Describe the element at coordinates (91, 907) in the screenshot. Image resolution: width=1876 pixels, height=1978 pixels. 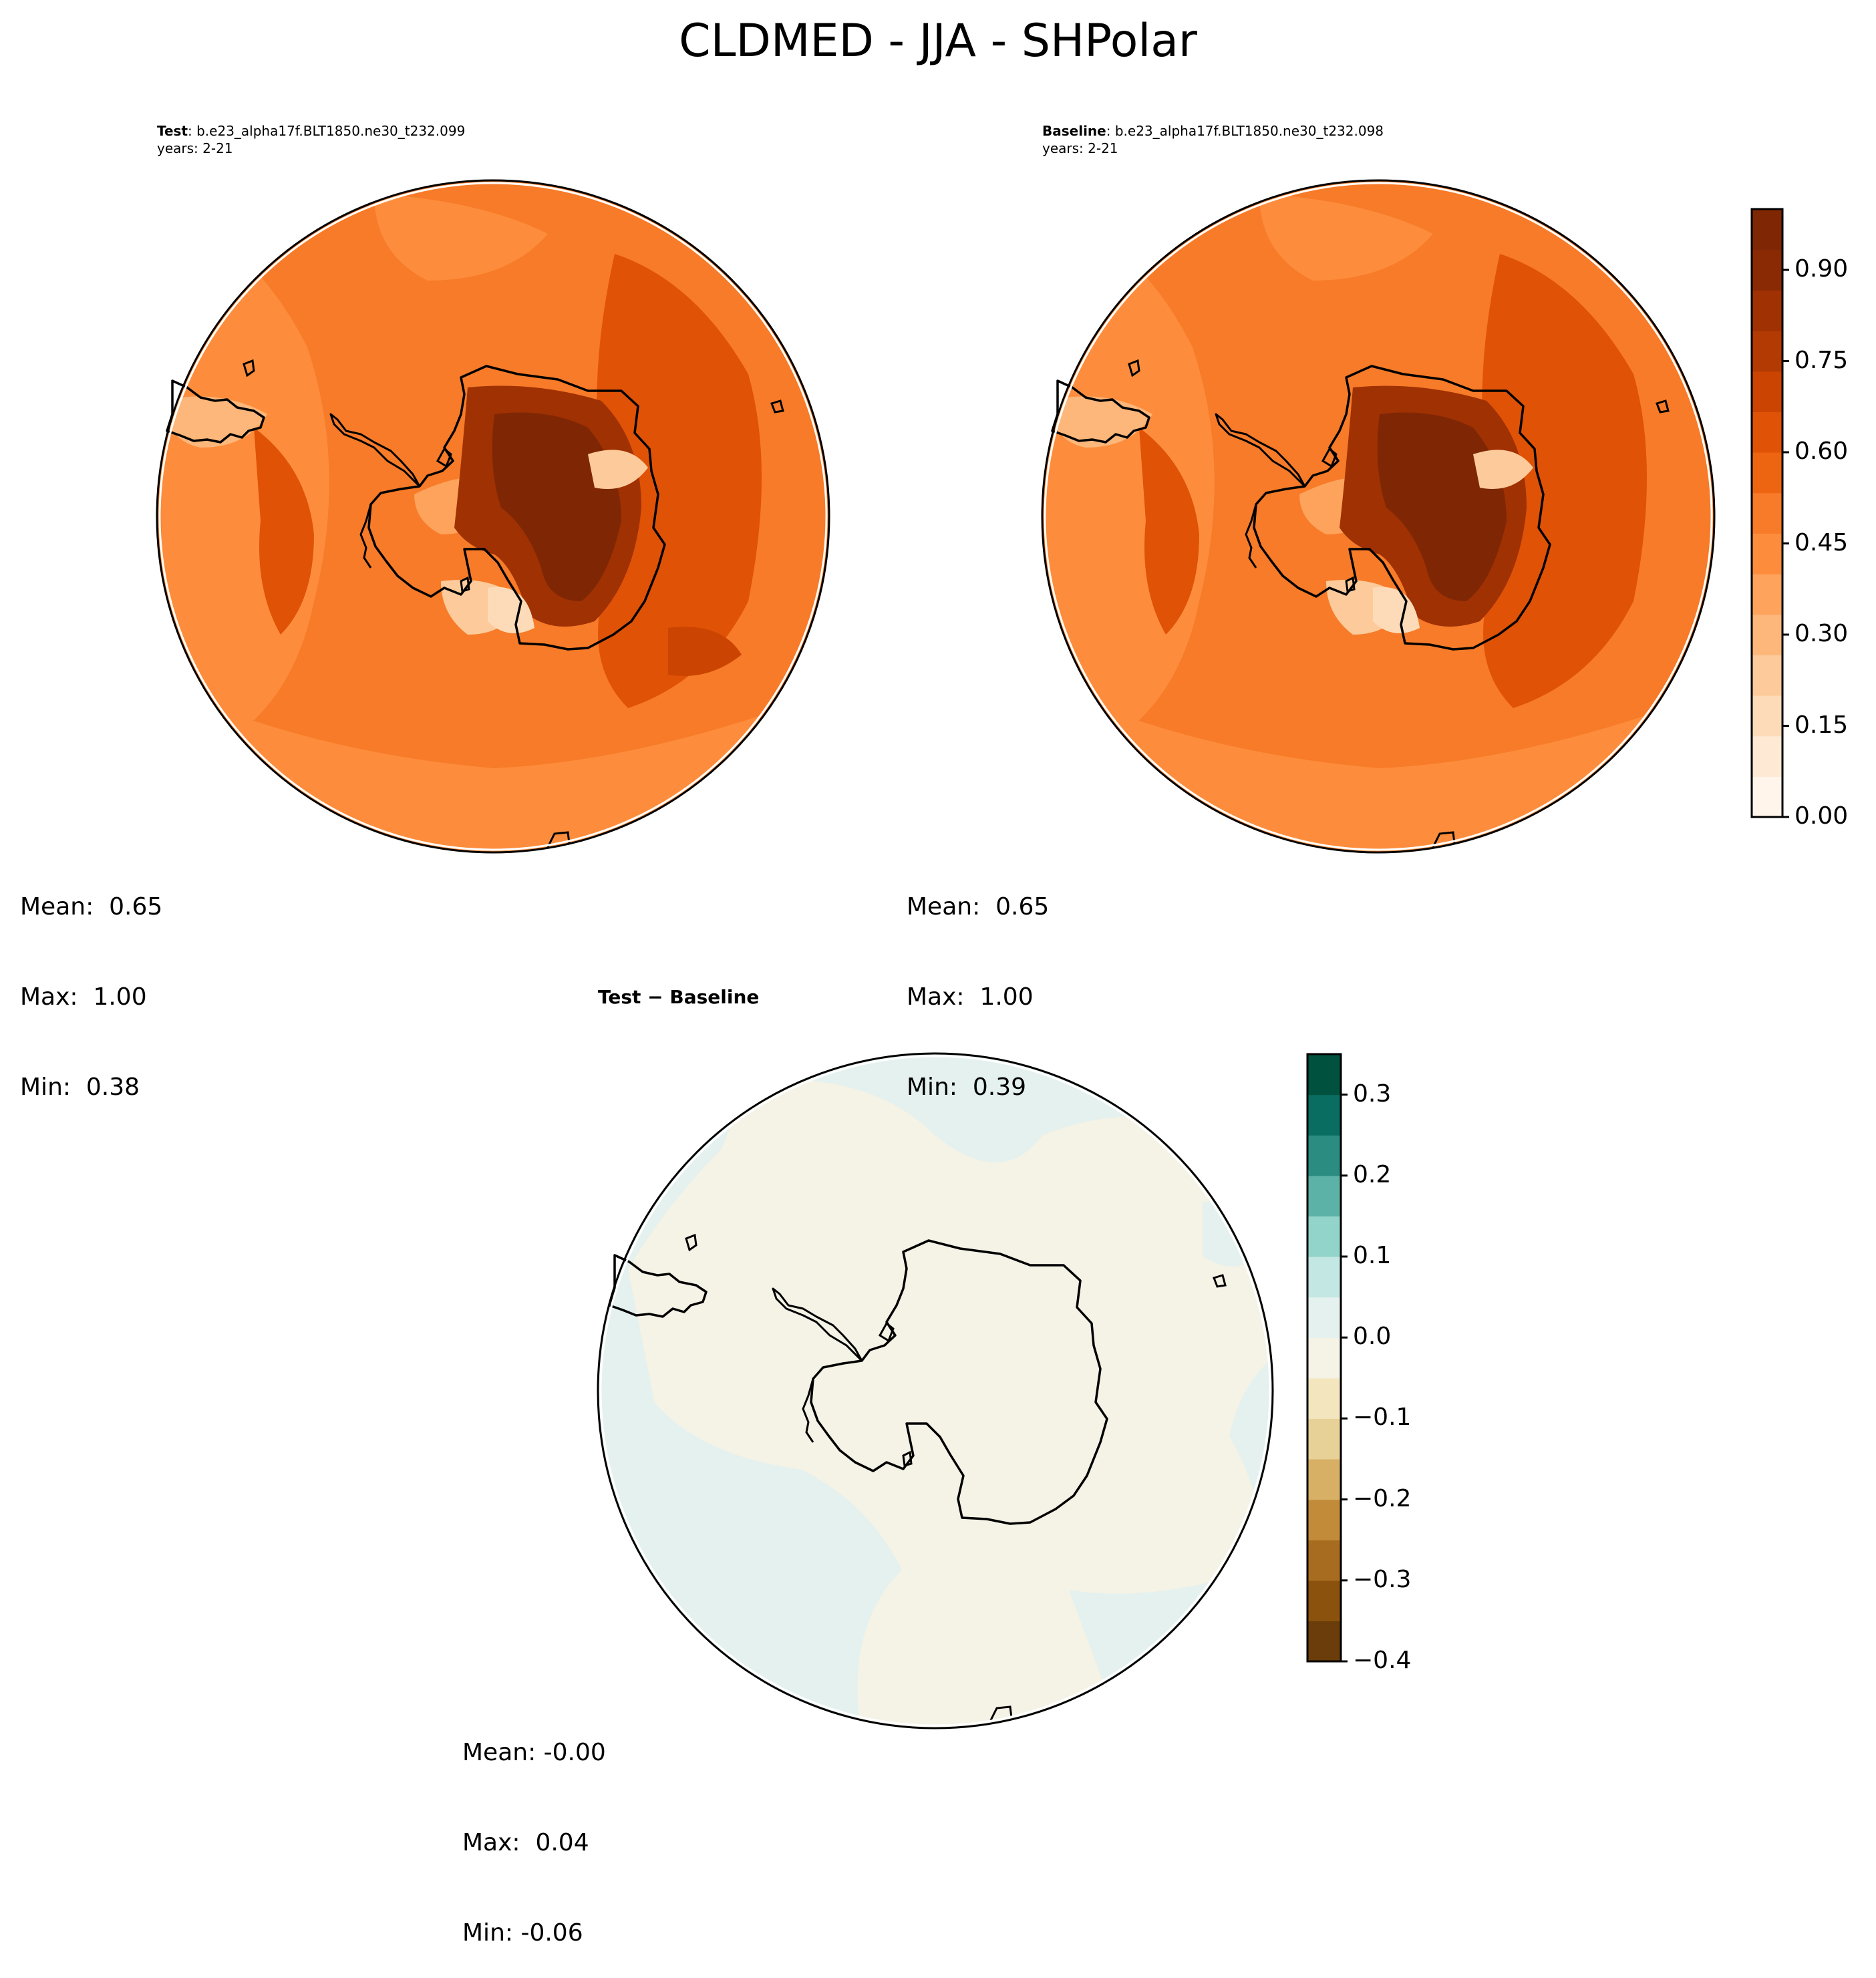
I see `test-mean: Mean: 0.65` at that location.